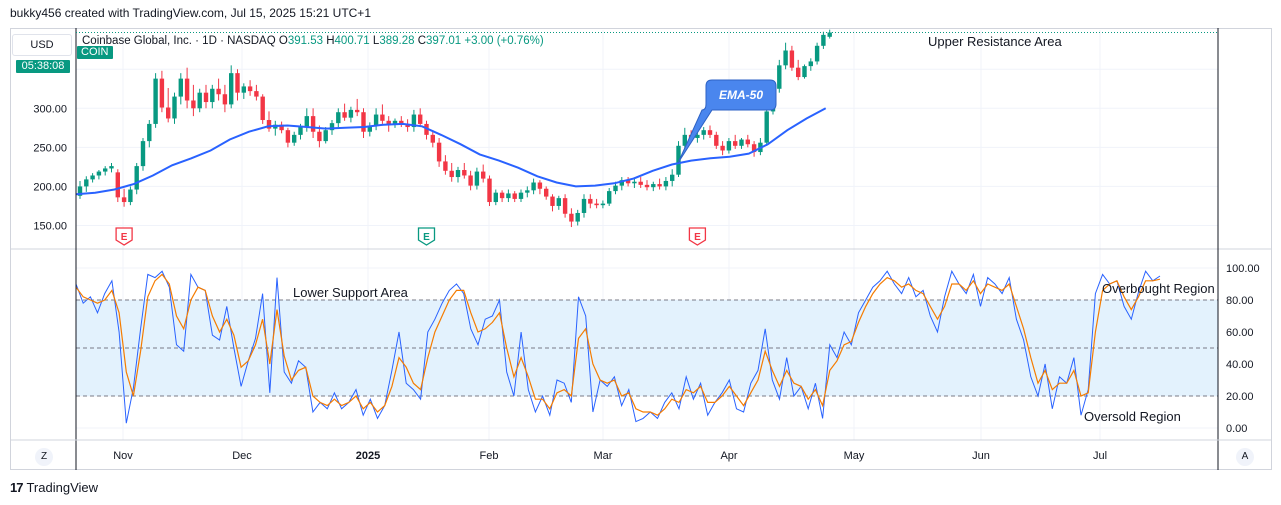  What do you see at coordinates (1100, 456) in the screenshot?
I see `x-tick-label: Jul` at bounding box center [1100, 456].